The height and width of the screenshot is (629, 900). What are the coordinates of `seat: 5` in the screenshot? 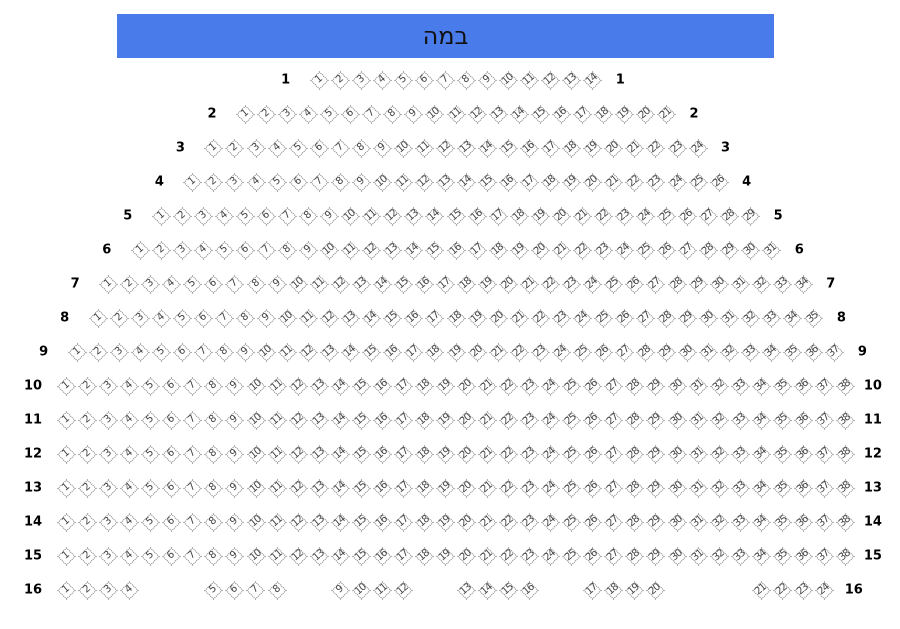 It's located at (224, 250).